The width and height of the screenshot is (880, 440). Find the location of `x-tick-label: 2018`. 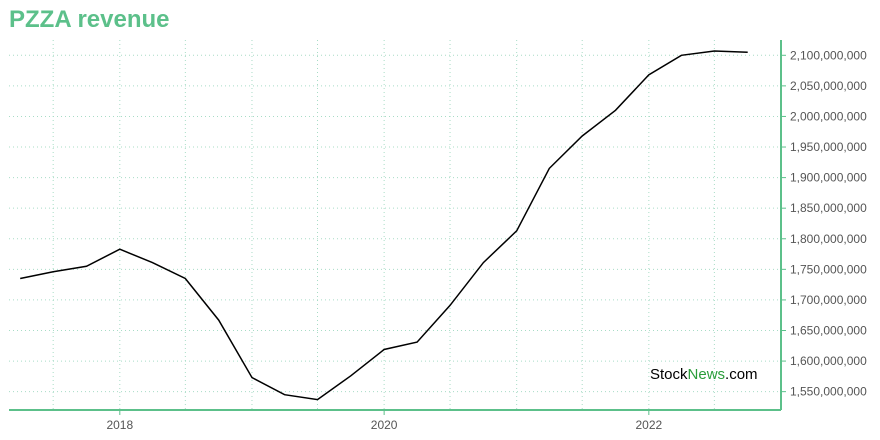

x-tick-label: 2018 is located at coordinates (119, 425).